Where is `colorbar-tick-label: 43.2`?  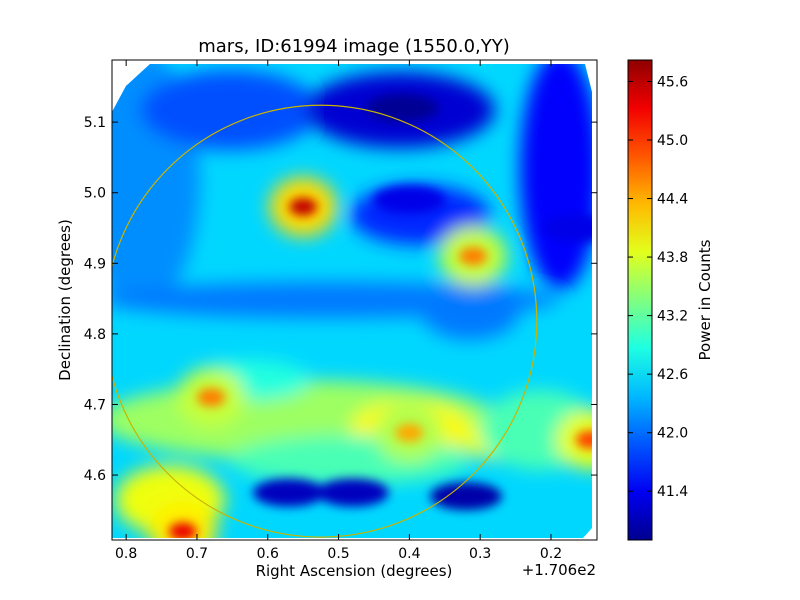
colorbar-tick-label: 43.2 is located at coordinates (672, 317).